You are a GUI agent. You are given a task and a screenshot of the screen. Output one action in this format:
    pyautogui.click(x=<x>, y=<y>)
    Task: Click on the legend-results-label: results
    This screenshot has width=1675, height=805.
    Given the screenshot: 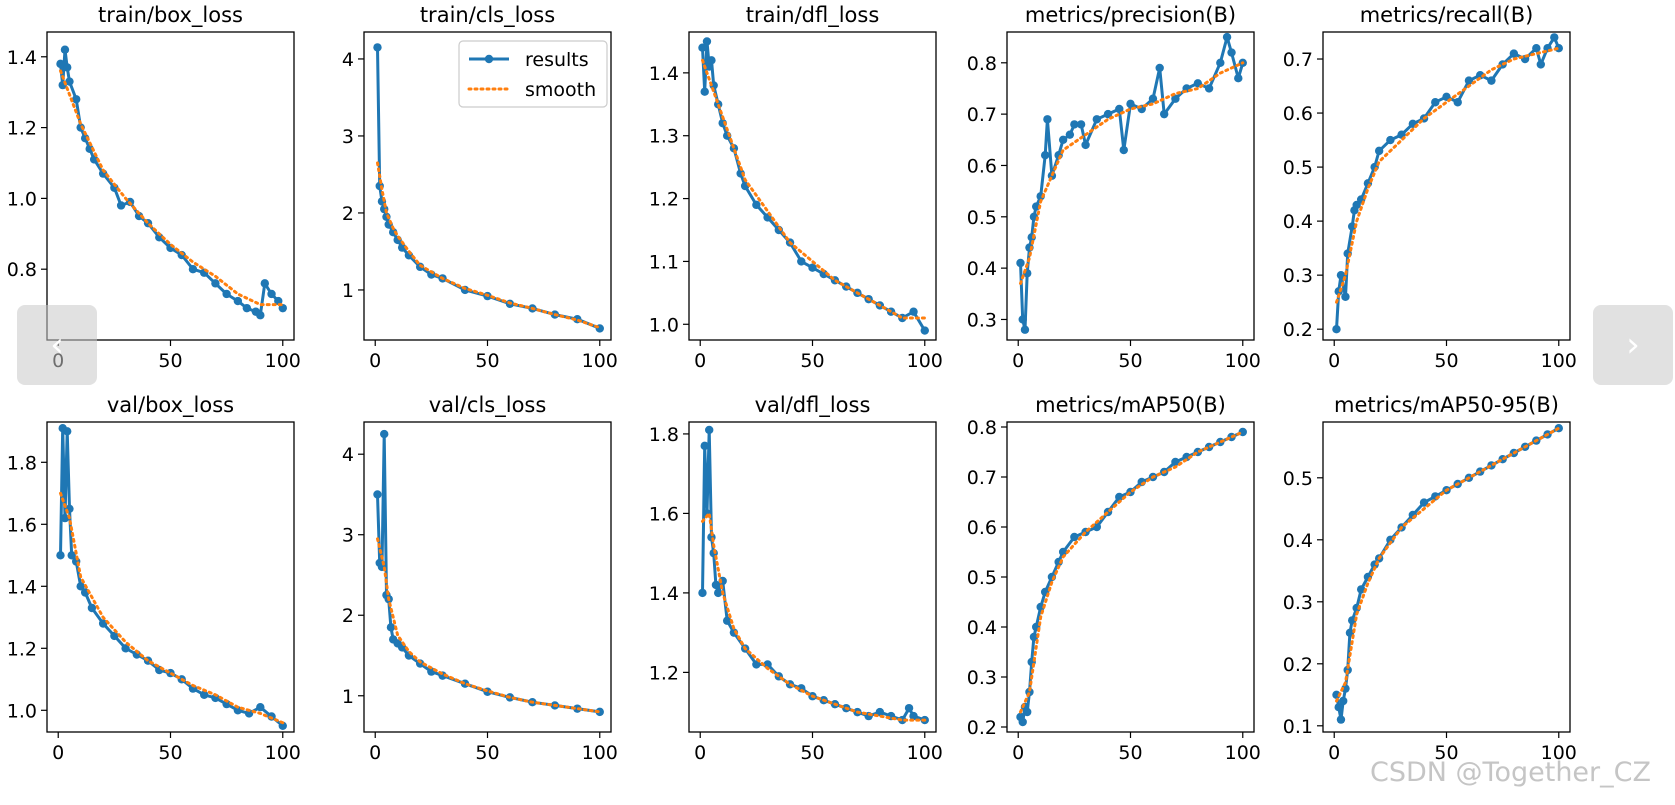 What is the action you would take?
    pyautogui.click(x=557, y=60)
    